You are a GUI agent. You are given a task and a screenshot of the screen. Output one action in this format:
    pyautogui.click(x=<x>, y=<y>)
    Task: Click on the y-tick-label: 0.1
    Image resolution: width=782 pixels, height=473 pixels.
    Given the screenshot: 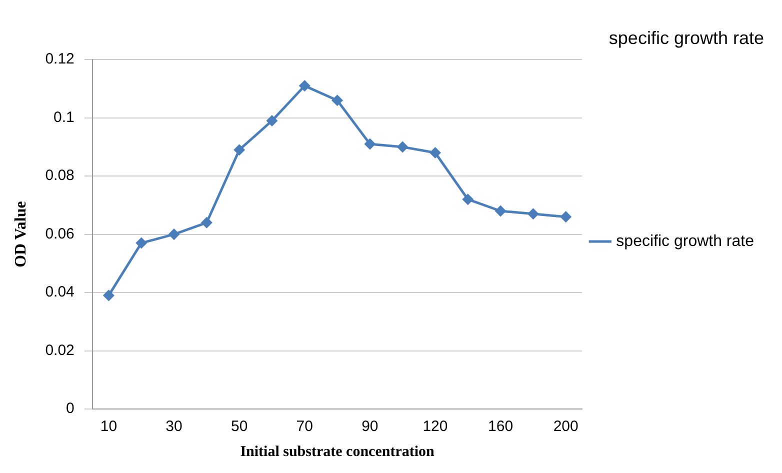 What is the action you would take?
    pyautogui.click(x=64, y=117)
    